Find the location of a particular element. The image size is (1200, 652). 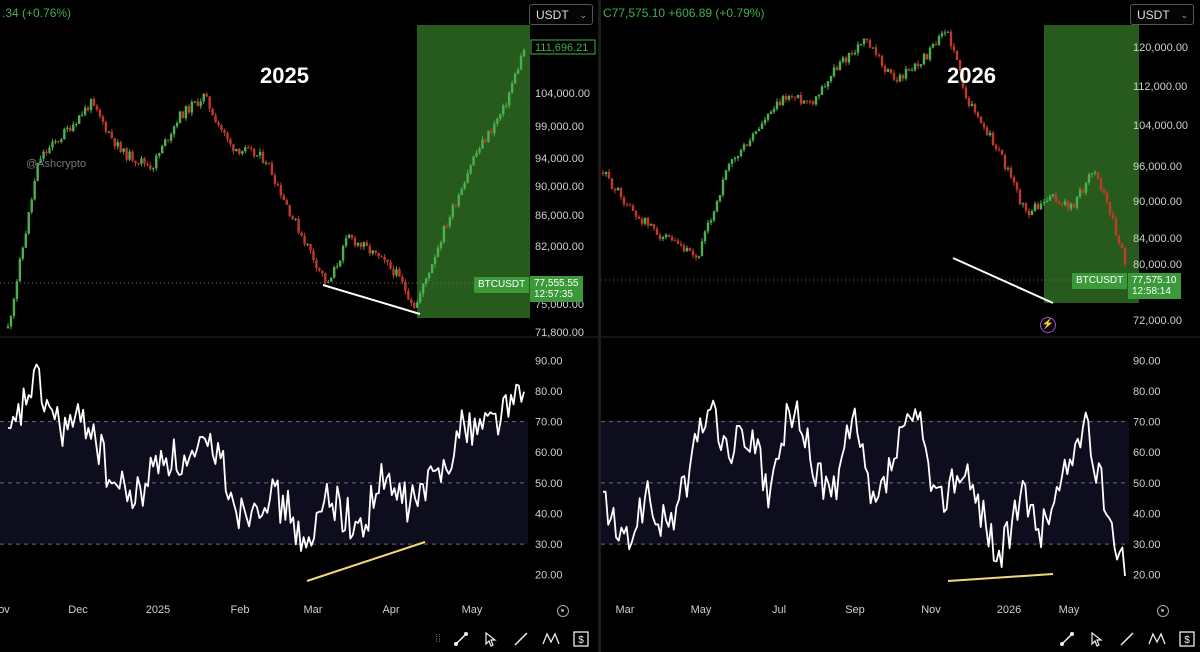

right-settings-icon is located at coordinates (1163, 611).